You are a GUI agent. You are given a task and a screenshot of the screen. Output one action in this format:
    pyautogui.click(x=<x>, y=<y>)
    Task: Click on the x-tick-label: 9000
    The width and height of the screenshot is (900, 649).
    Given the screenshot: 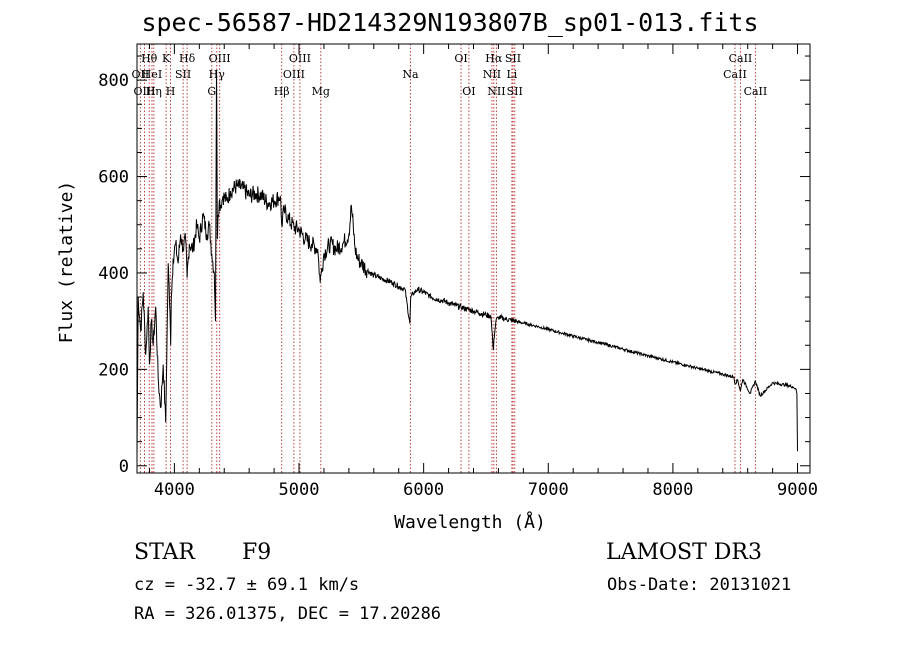 What is the action you would take?
    pyautogui.click(x=797, y=490)
    